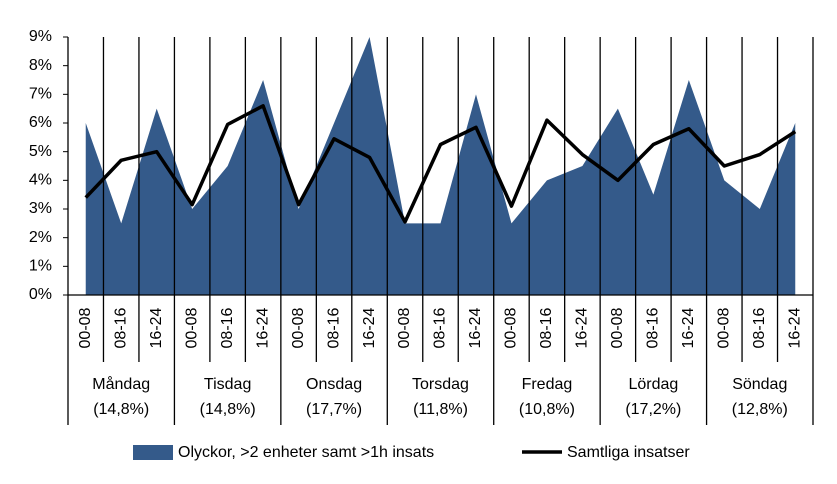 The height and width of the screenshot is (484, 837). I want to click on y-tick-label: 7%, so click(40, 94).